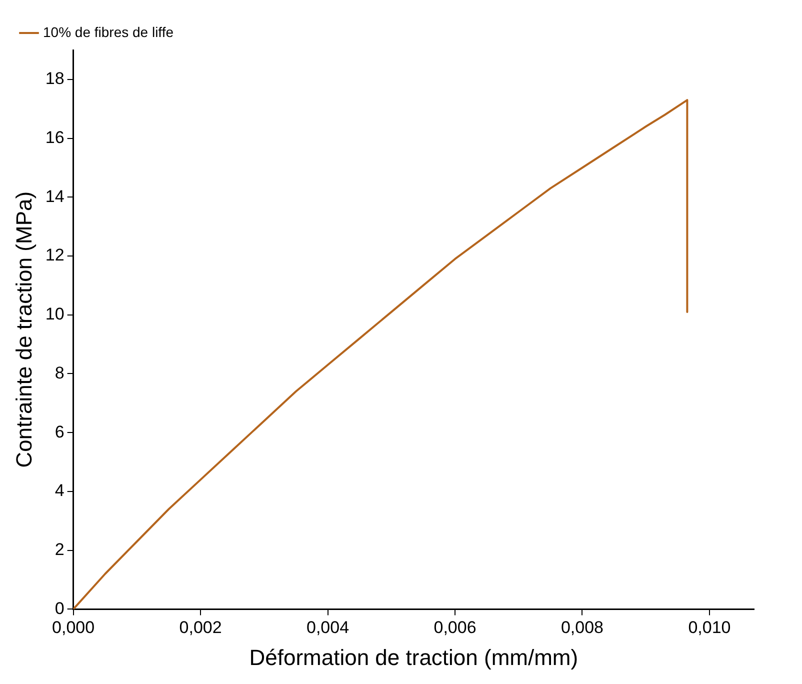 Image resolution: width=802 pixels, height=684 pixels. What do you see at coordinates (328, 628) in the screenshot?
I see `x-tick-label: 0,004` at bounding box center [328, 628].